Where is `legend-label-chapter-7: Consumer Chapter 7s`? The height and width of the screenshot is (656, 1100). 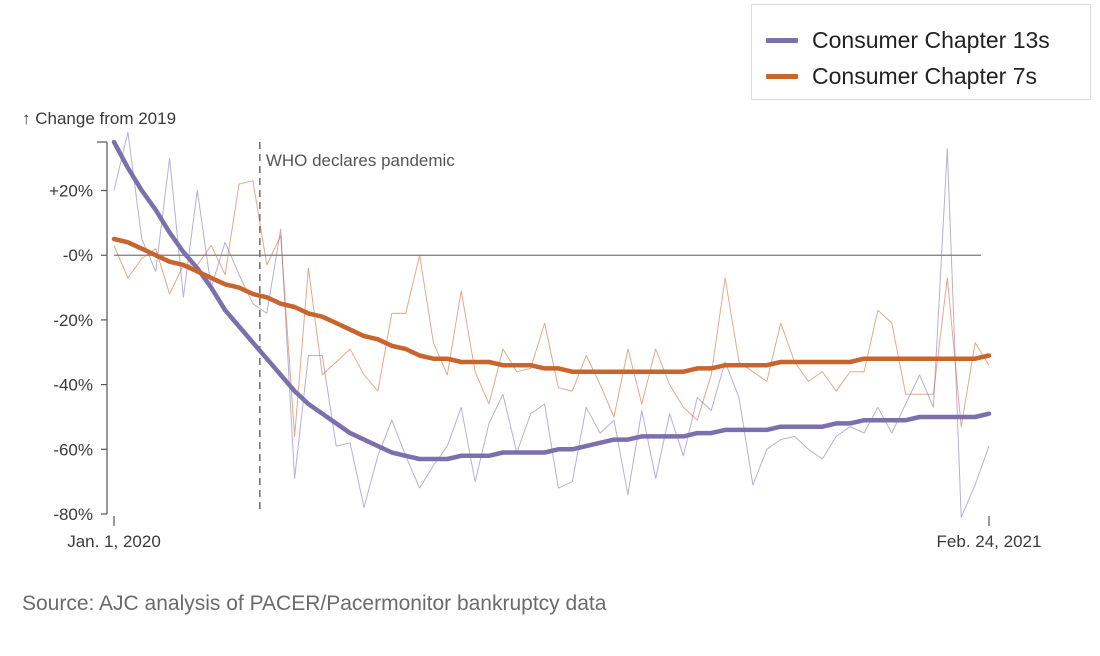
legend-label-chapter-7: Consumer Chapter 7s is located at coordinates (924, 75).